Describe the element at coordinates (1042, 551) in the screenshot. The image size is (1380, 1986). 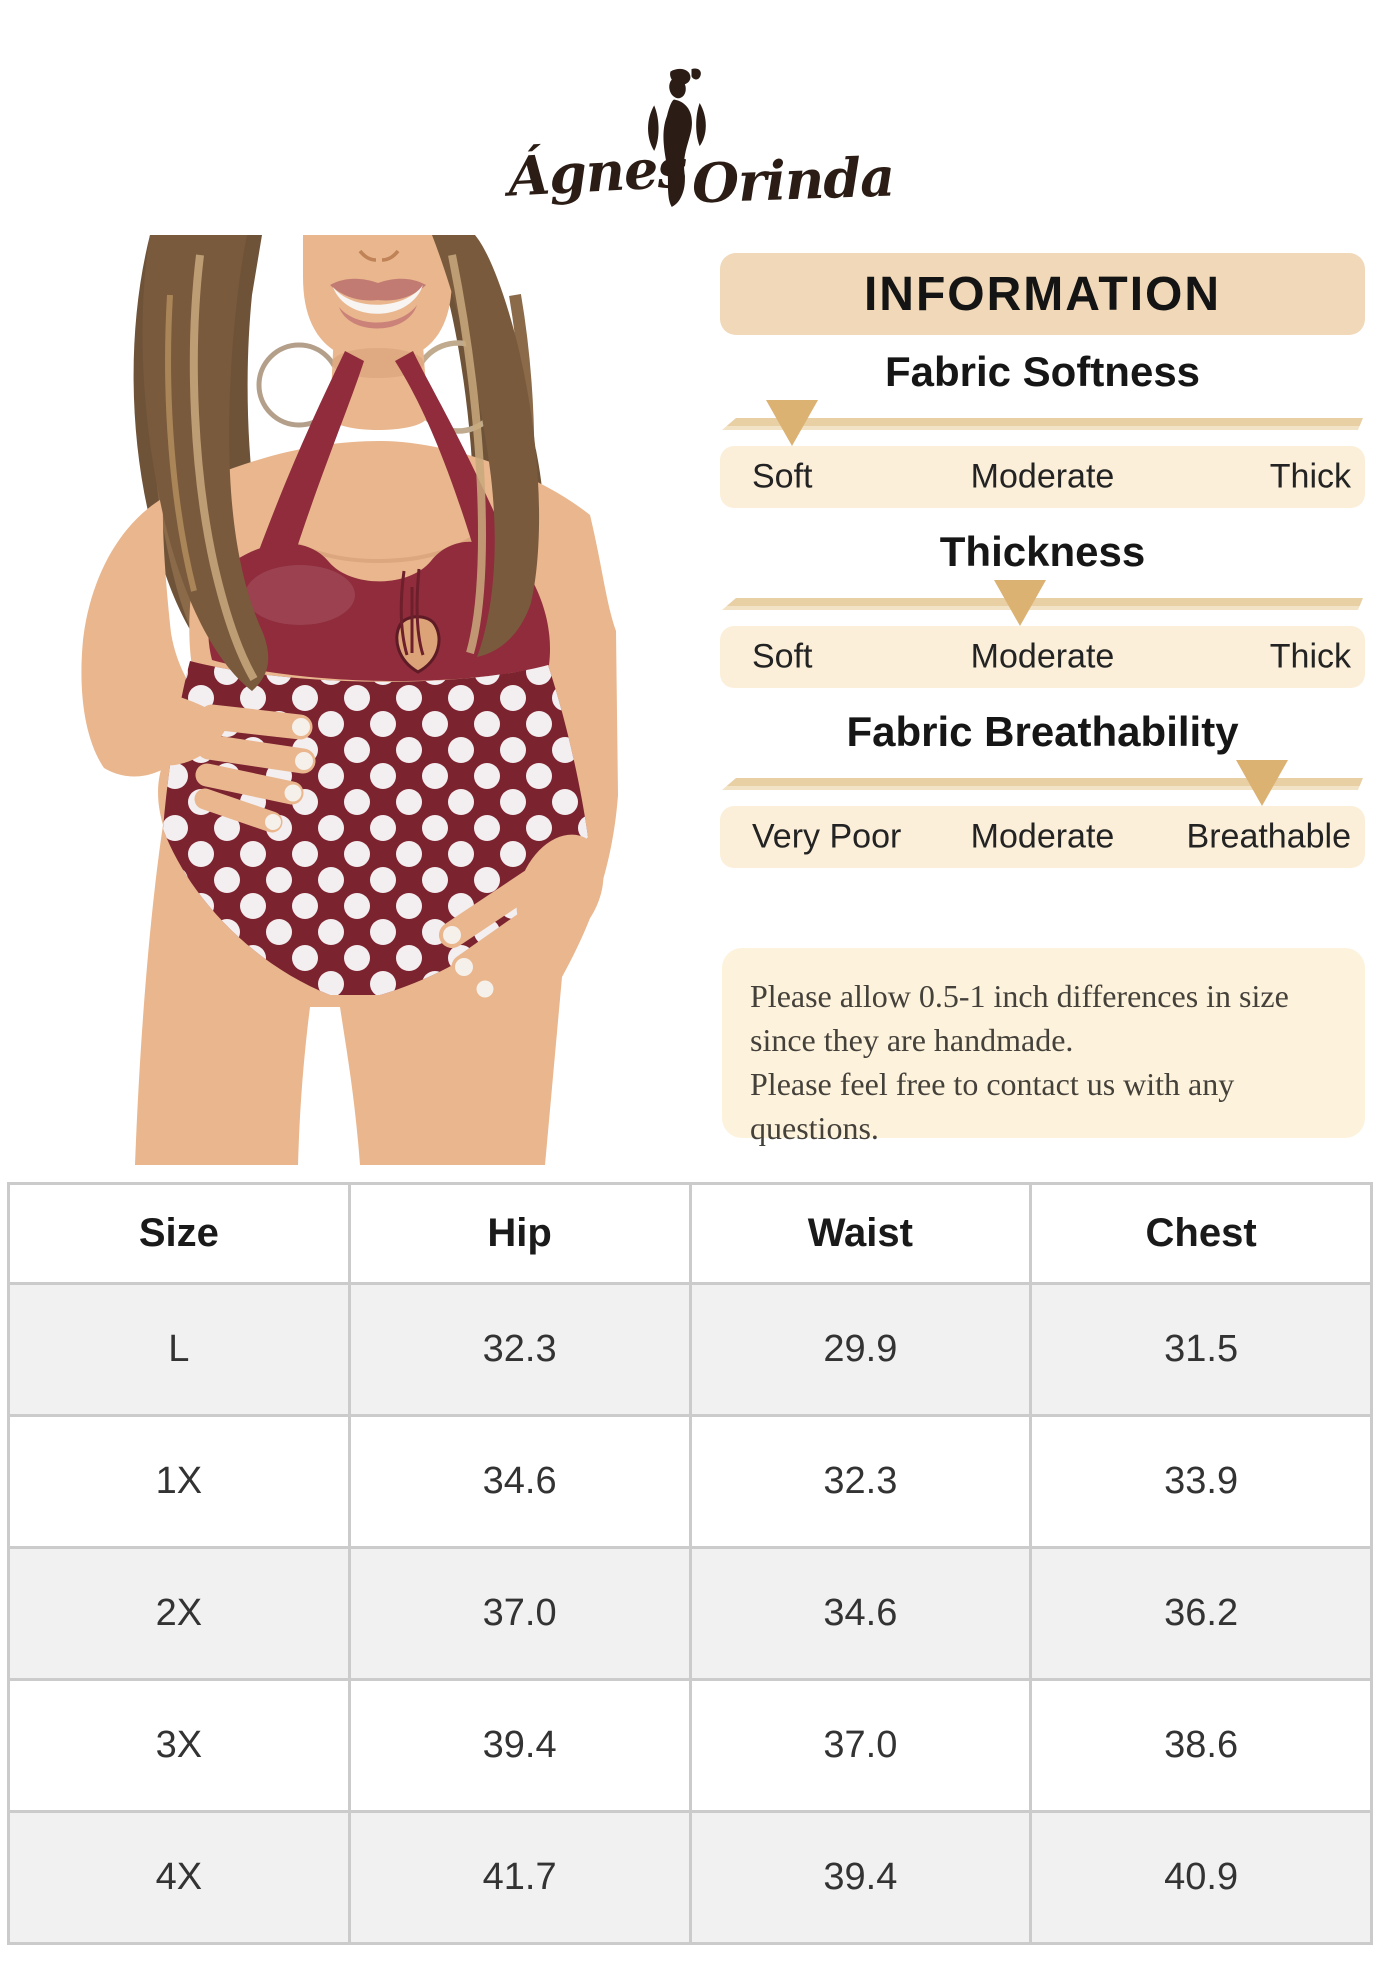
I see `gauge-heading: Thickness` at that location.